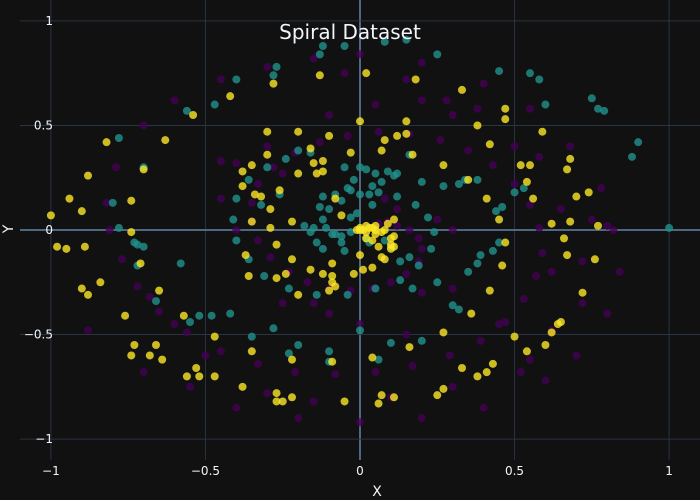  I want to click on y-tick-label: −0.5, so click(38, 335).